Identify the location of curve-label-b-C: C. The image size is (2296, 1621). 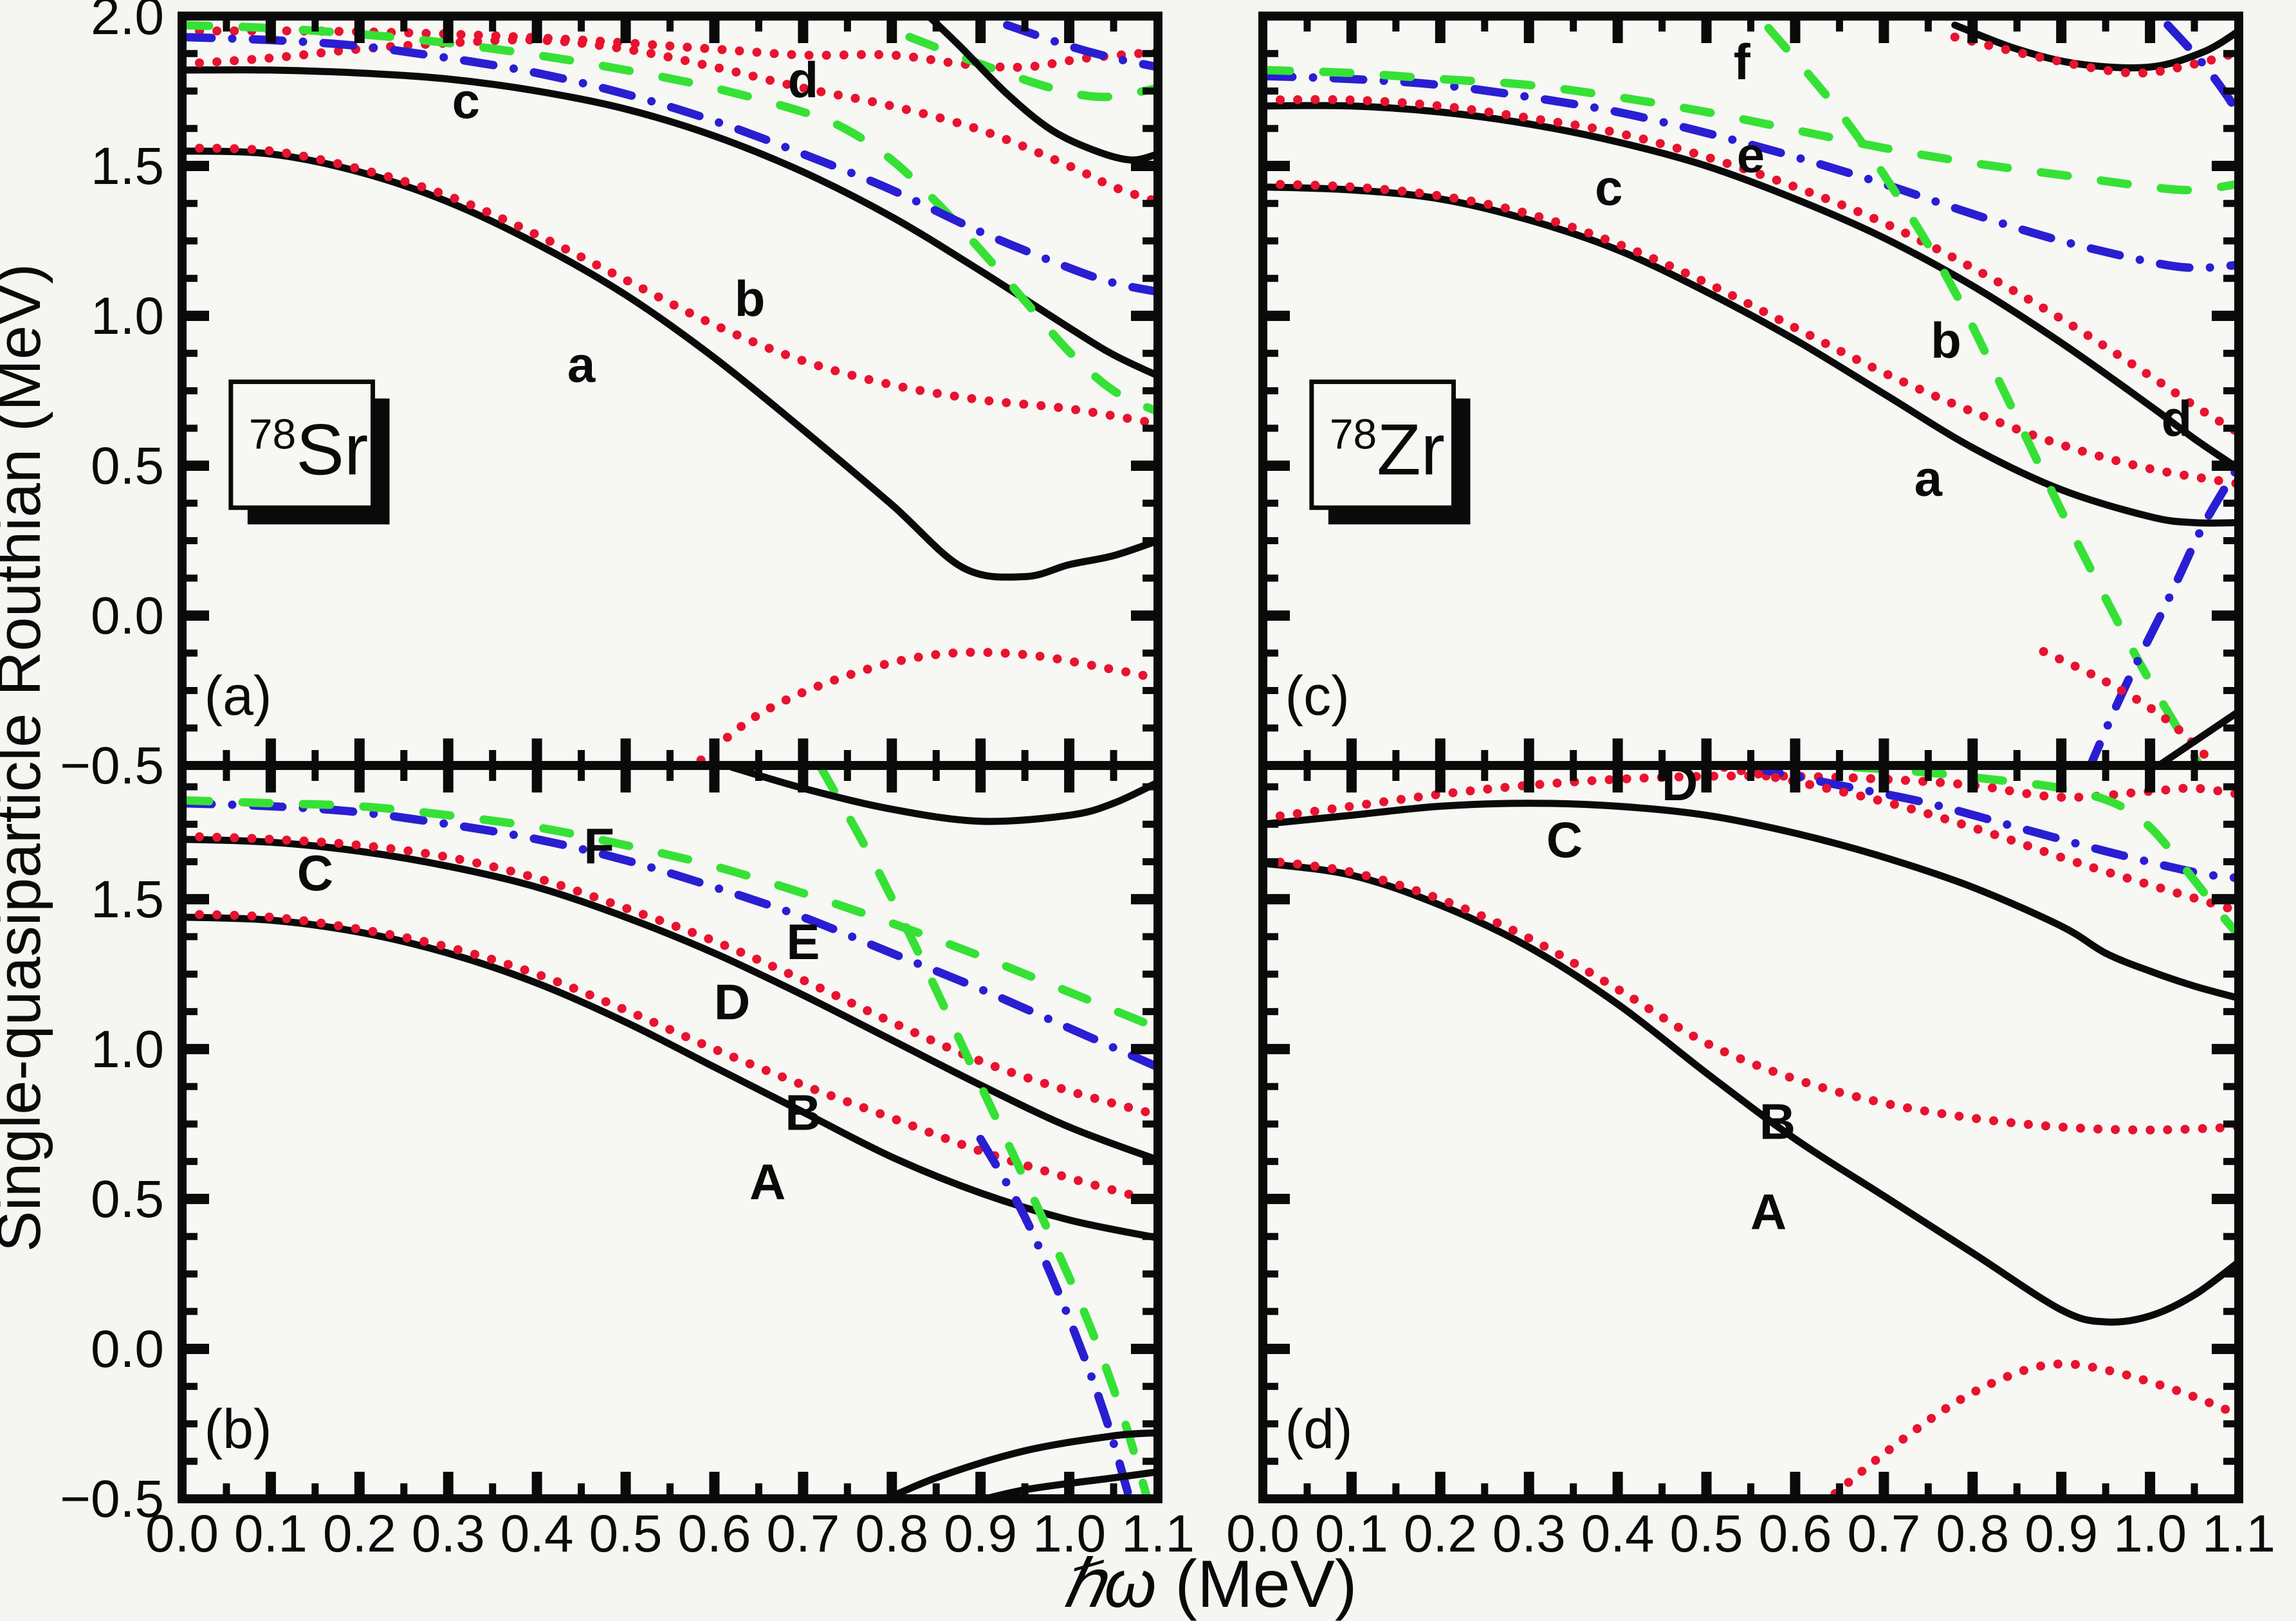
(315, 873).